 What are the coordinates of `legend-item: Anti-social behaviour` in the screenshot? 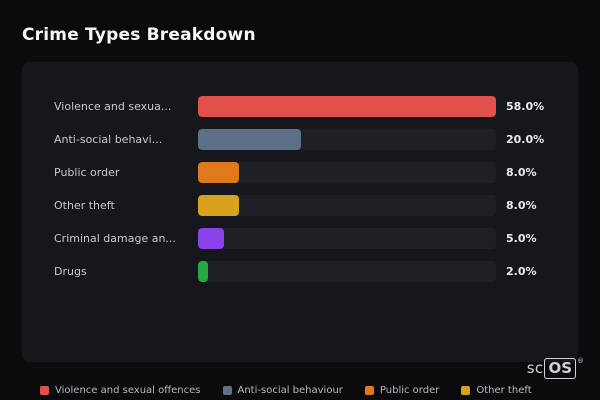 It's located at (282, 390).